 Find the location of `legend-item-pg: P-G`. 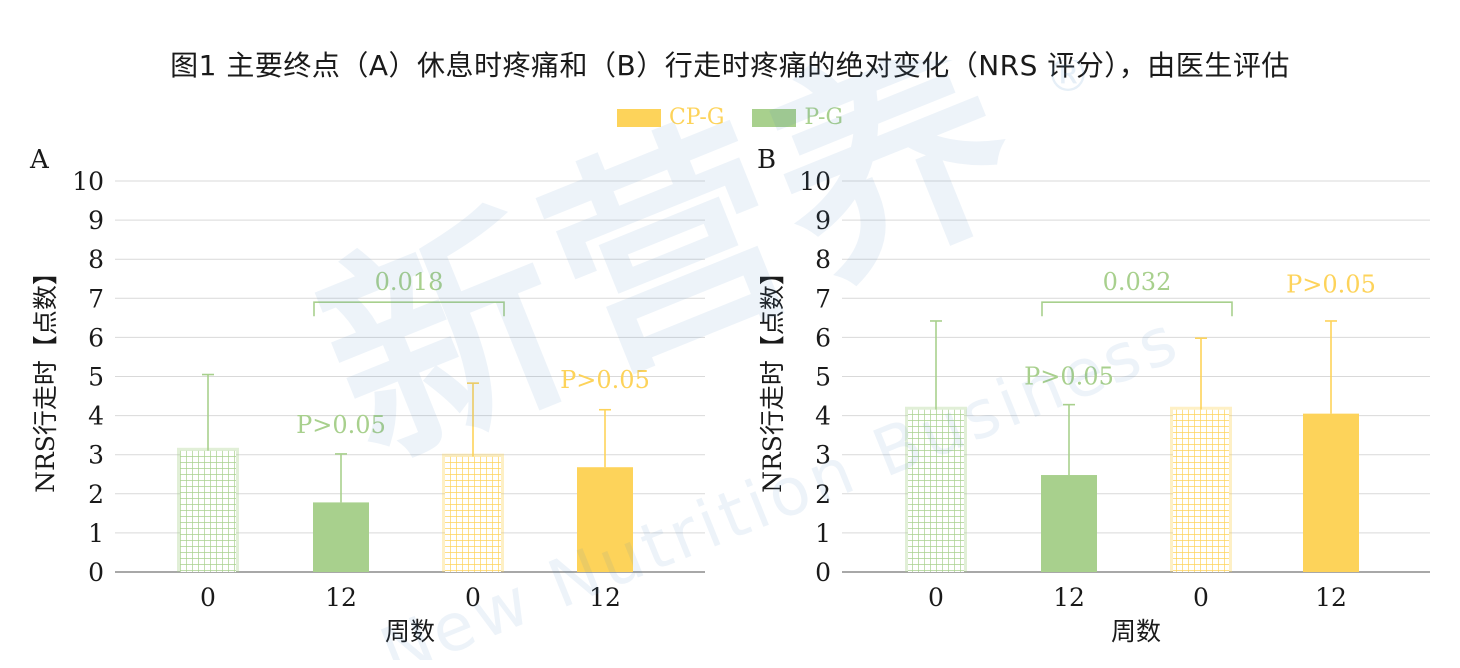

legend-item-pg: P-G is located at coordinates (797, 117).